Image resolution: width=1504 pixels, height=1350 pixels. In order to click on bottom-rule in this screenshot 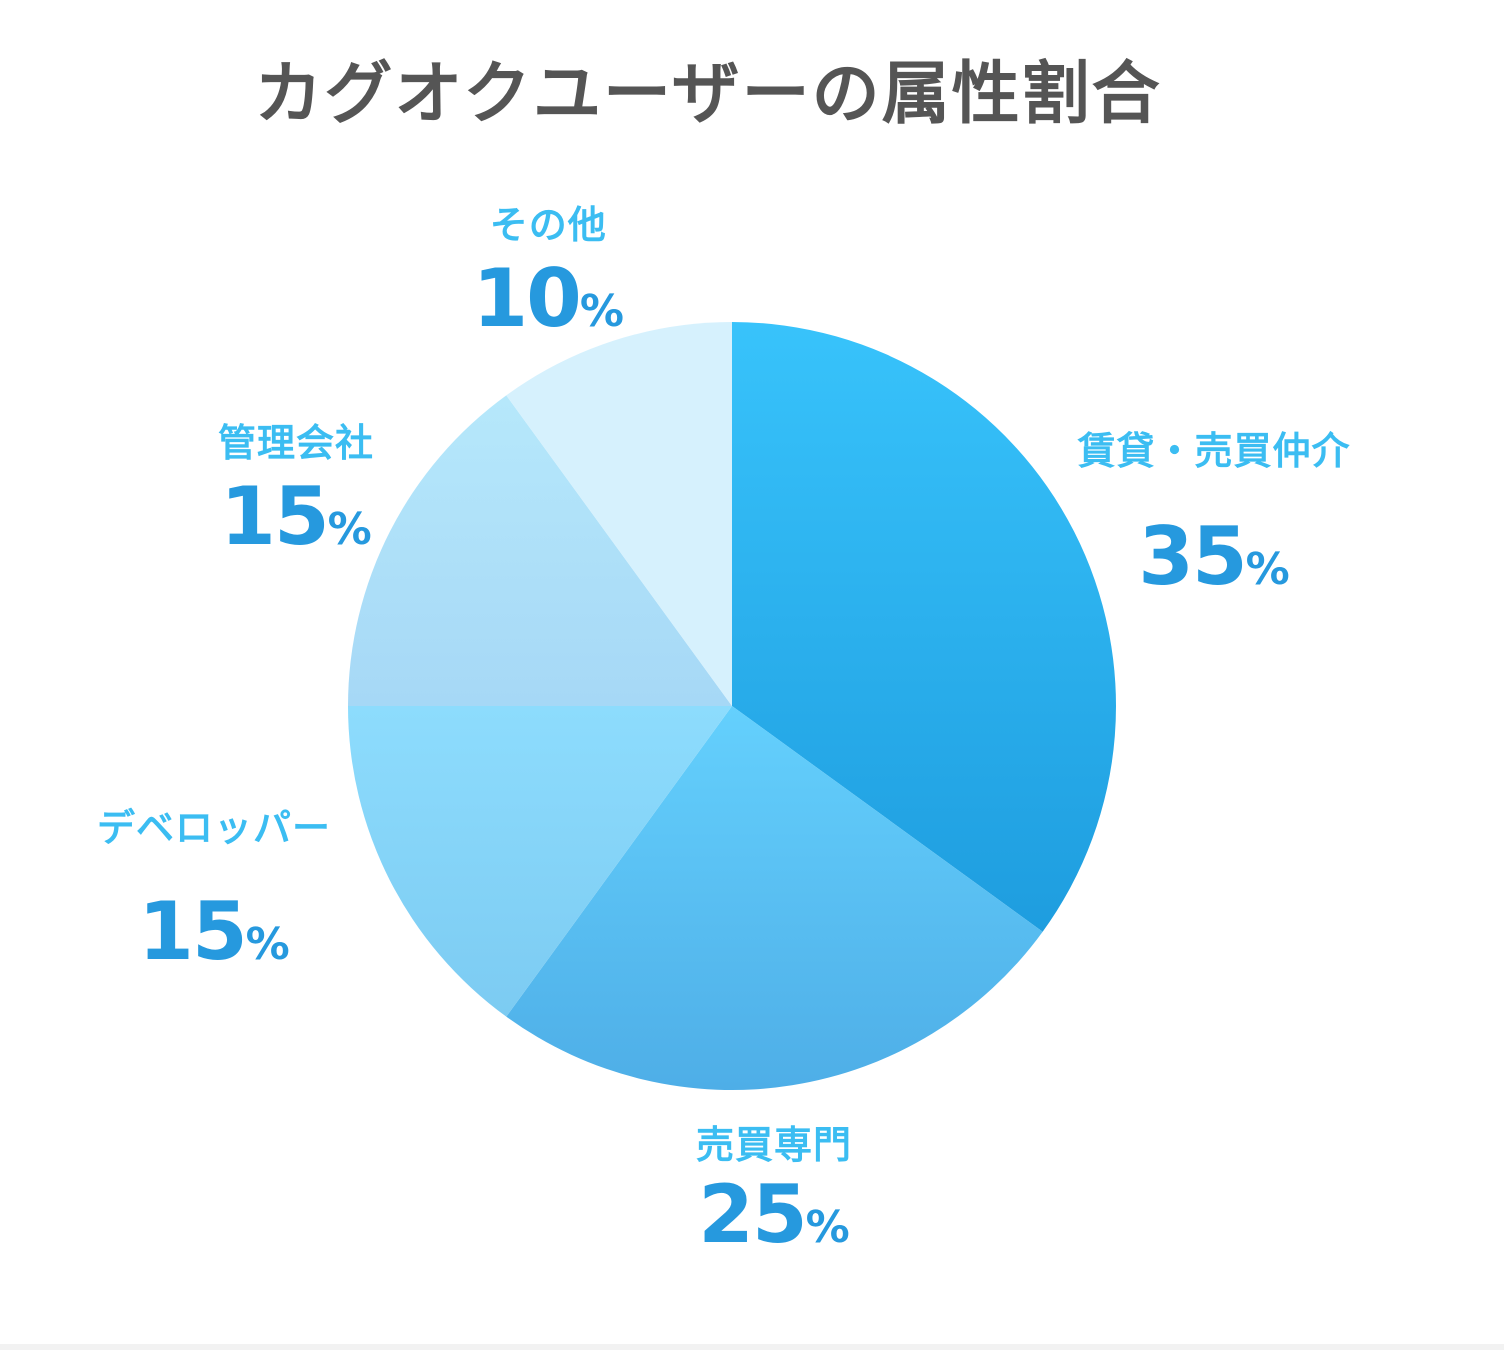, I will do `click(752, 1347)`.